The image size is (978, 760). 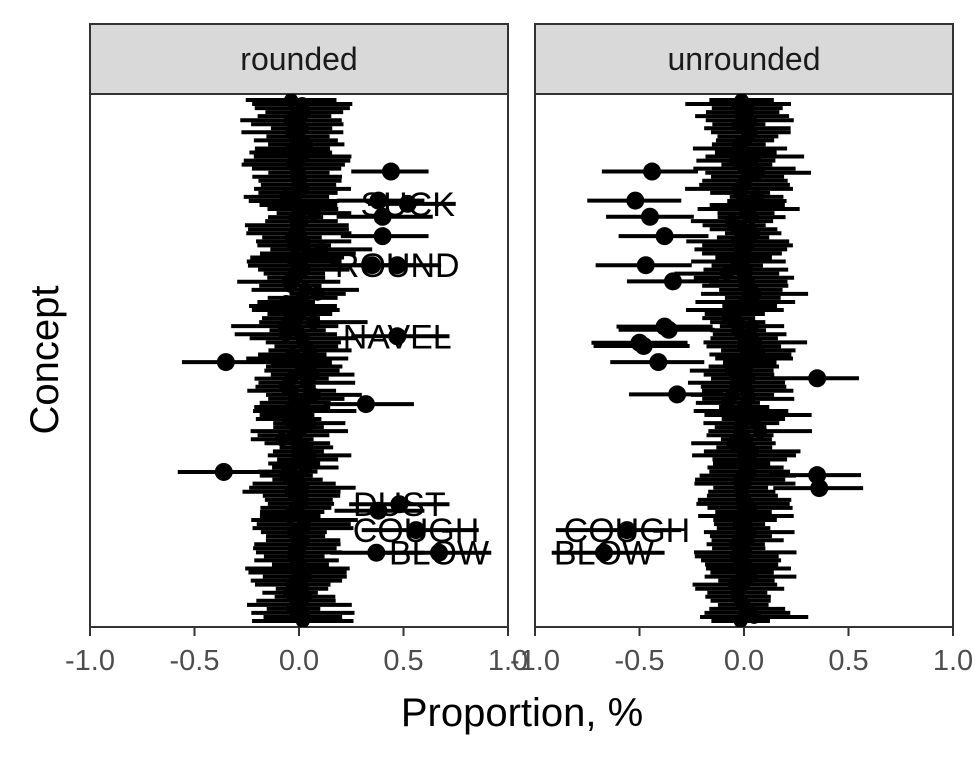 I want to click on highlight-label: SUCK, so click(x=407, y=205).